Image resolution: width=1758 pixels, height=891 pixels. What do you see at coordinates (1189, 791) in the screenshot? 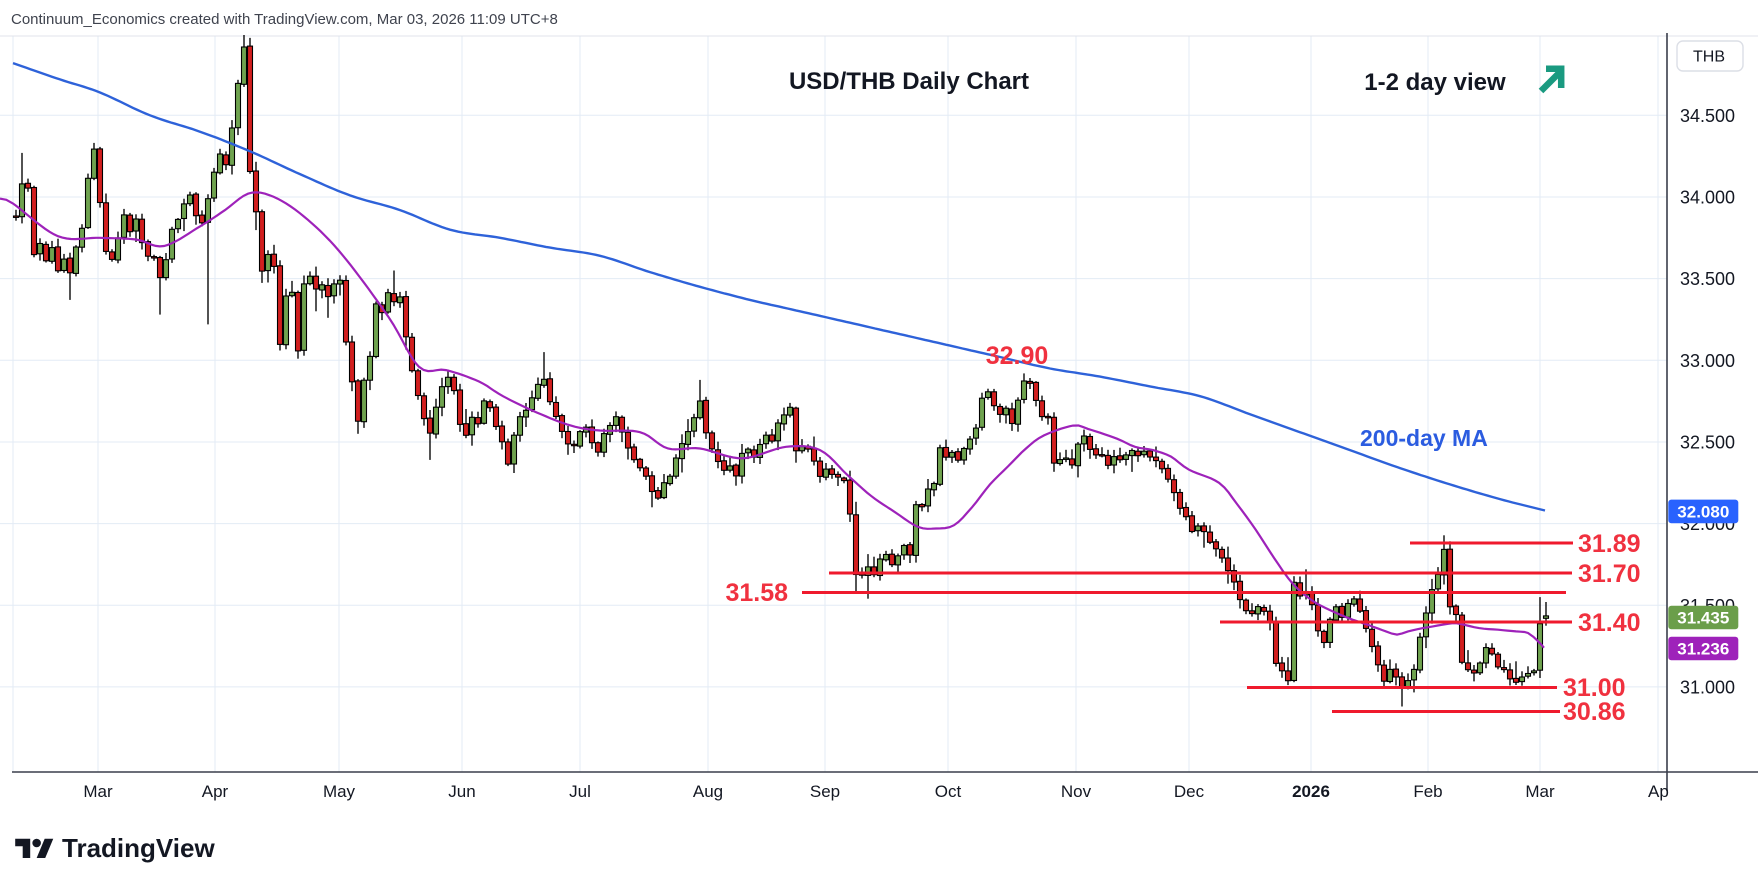
I see `svg-text: Dec` at bounding box center [1189, 791].